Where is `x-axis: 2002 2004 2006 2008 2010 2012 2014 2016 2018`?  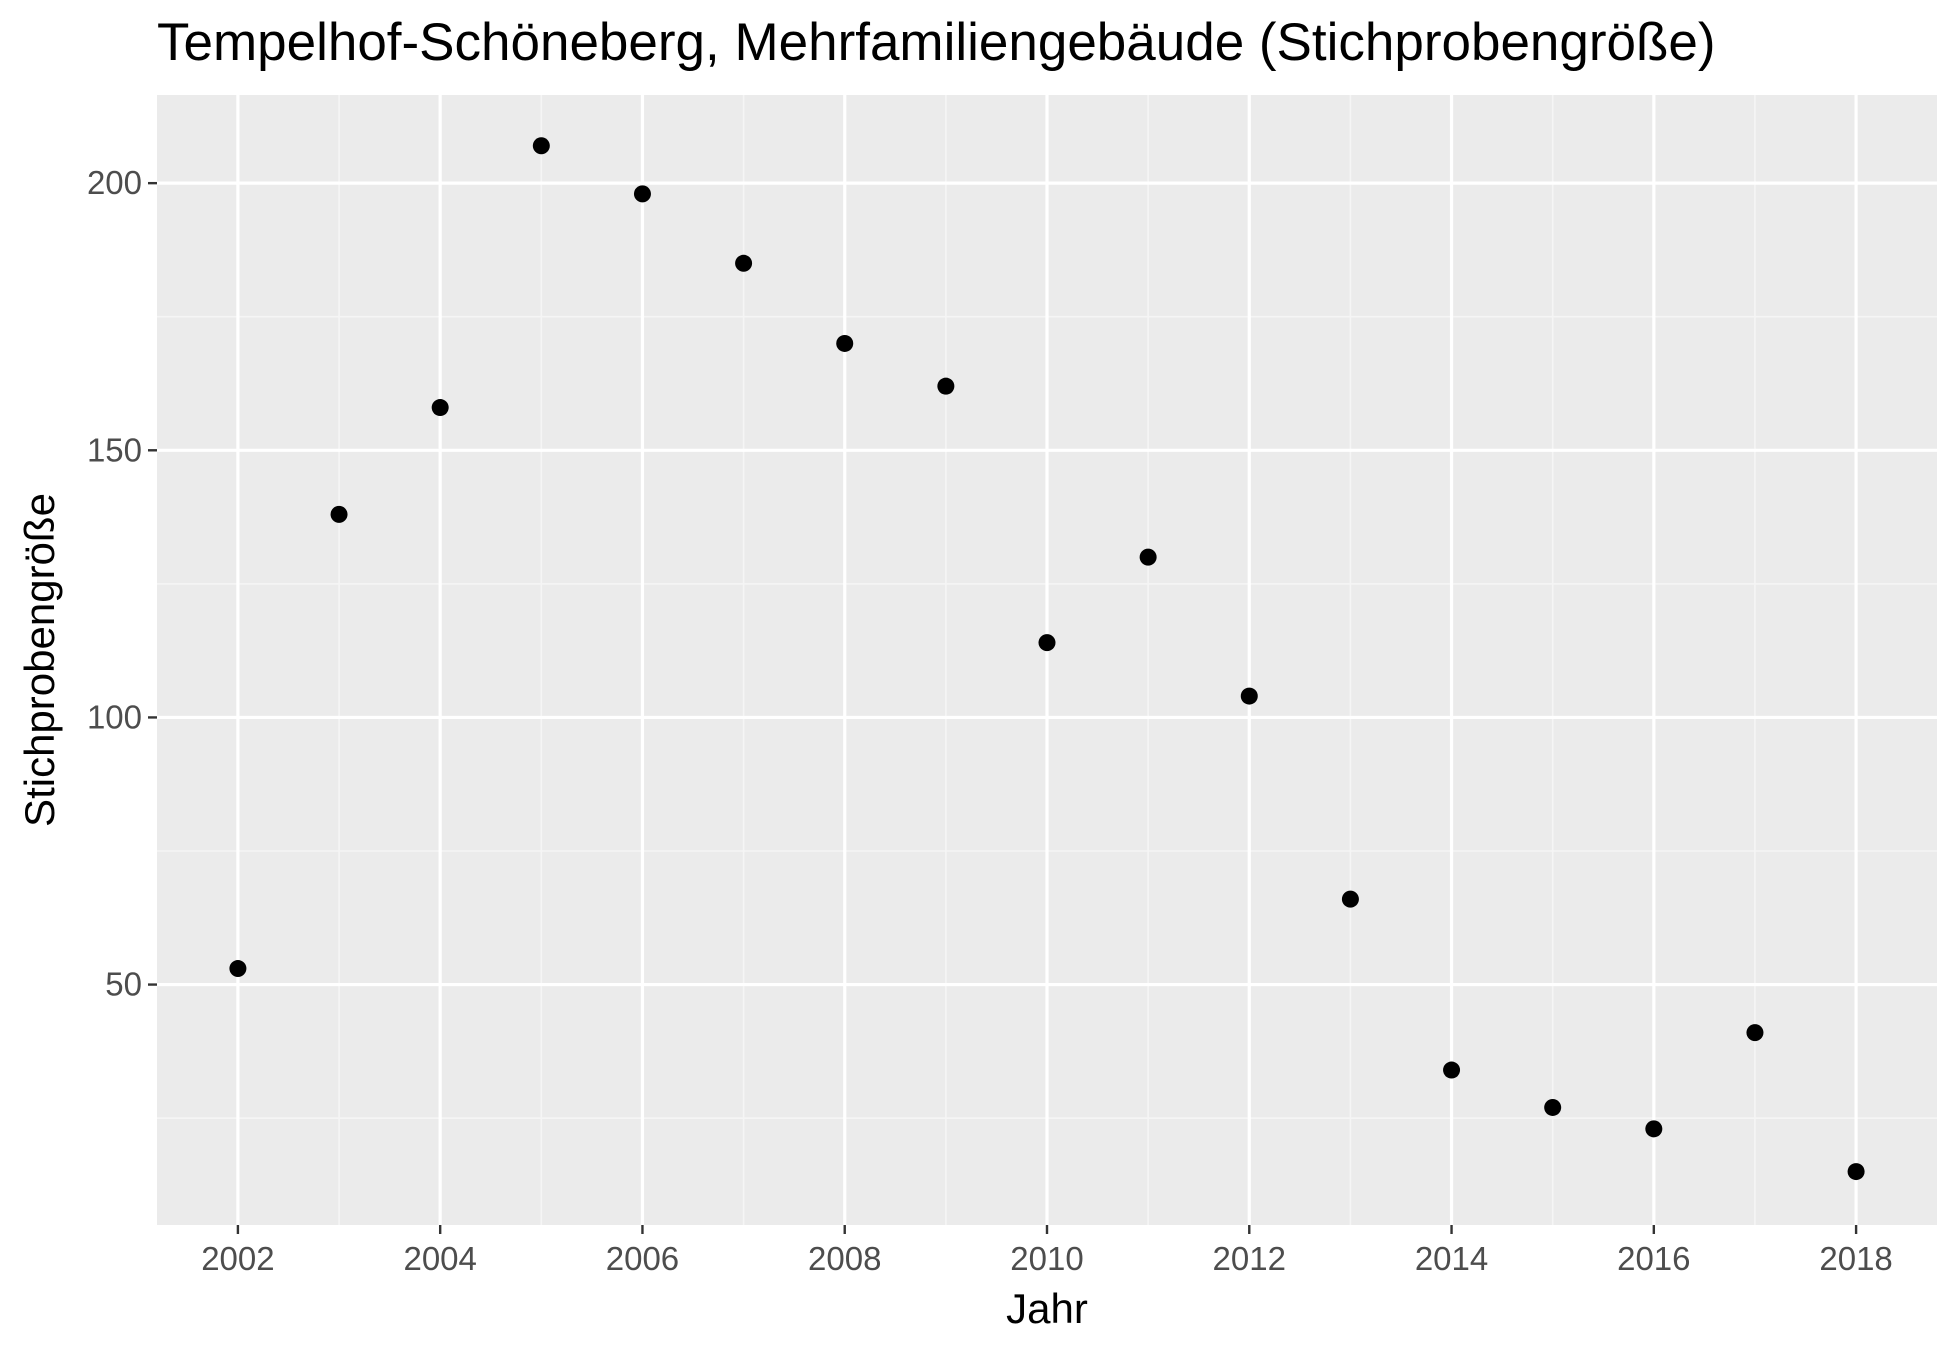 x-axis: 2002 2004 2006 2008 2010 2012 2014 2016 2018 is located at coordinates (1047, 1251).